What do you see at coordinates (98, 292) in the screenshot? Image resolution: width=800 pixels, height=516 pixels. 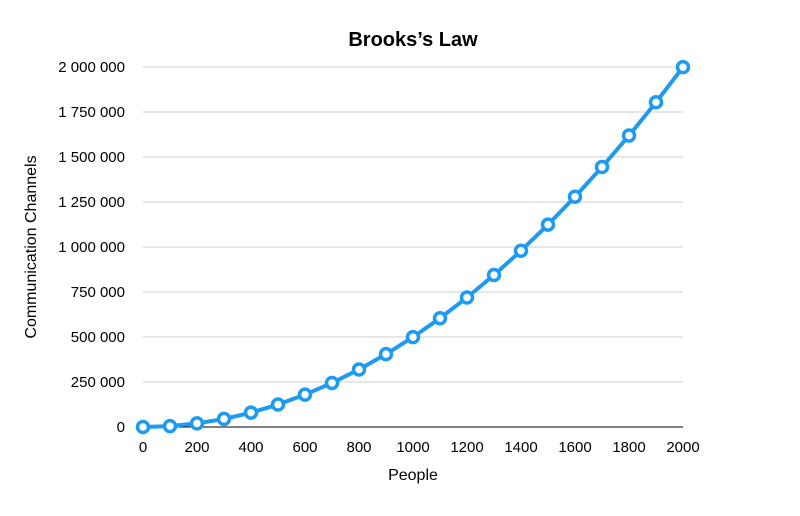 I see `y-tick-label: 750 000` at bounding box center [98, 292].